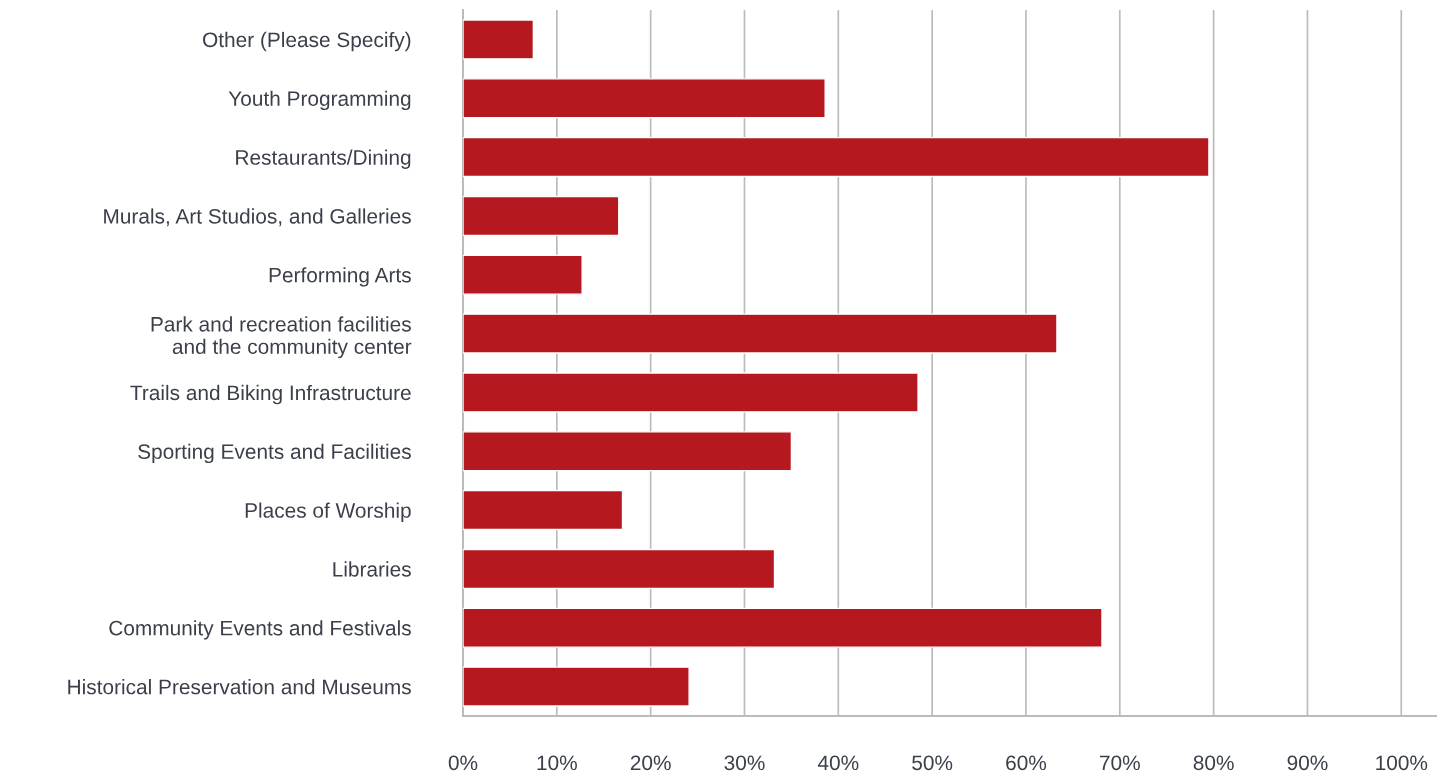 Image resolution: width=1437 pixels, height=777 pixels. What do you see at coordinates (307, 41) in the screenshot?
I see `y-tick-label: Other (Please Specify)` at bounding box center [307, 41].